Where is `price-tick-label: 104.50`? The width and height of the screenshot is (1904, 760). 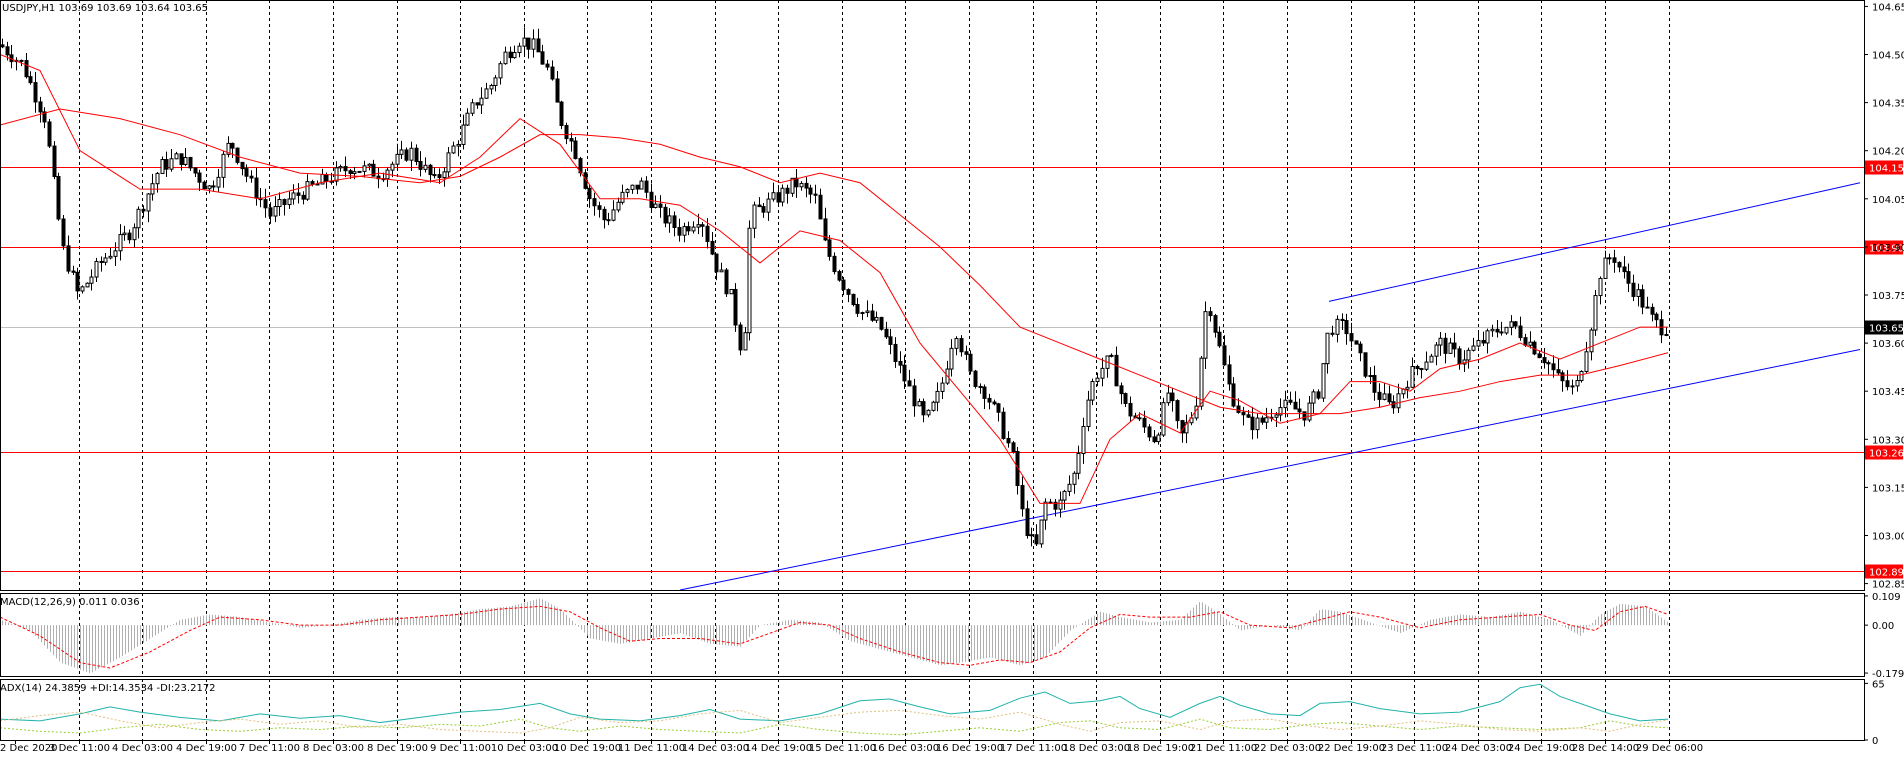 price-tick-label: 104.50 is located at coordinates (1888, 56).